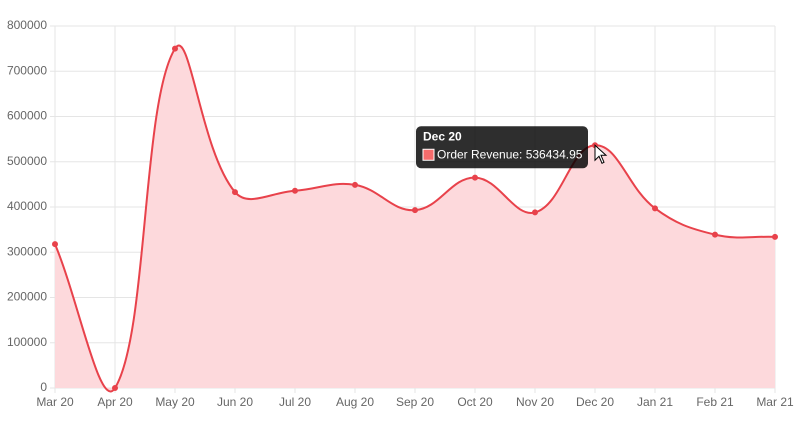 The width and height of the screenshot is (806, 435). What do you see at coordinates (235, 402) in the screenshot?
I see `x-tick-label: Jun 20` at bounding box center [235, 402].